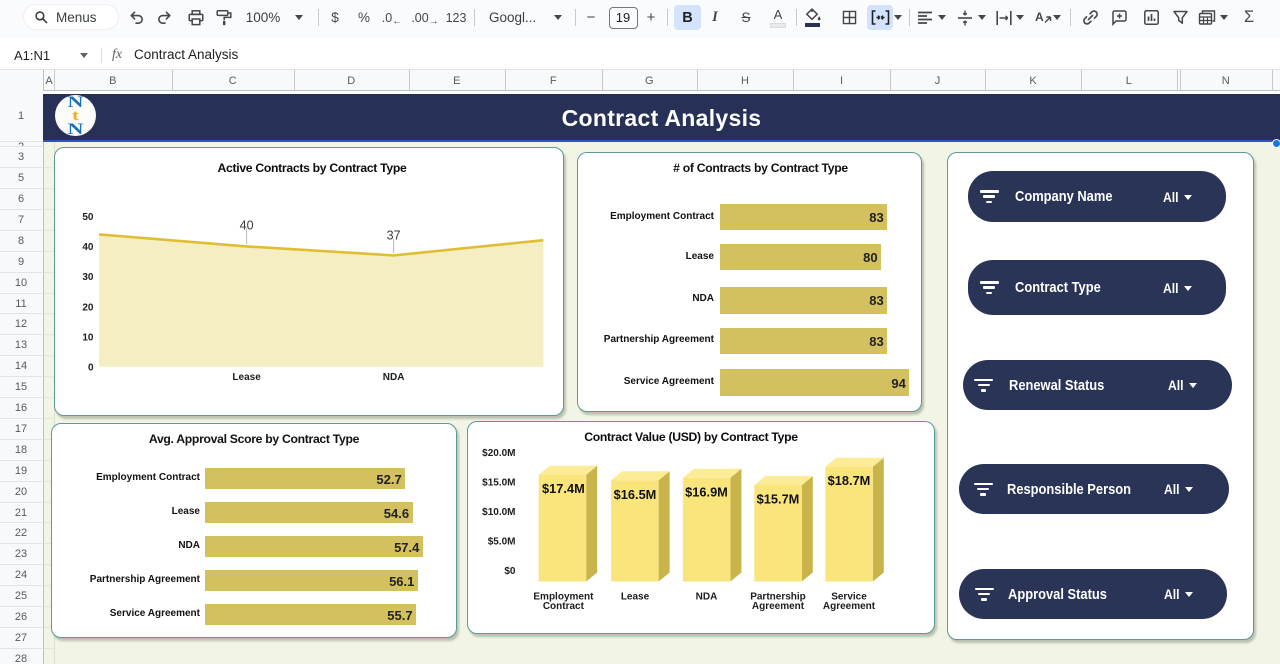  I want to click on svg-text: 10, so click(88, 337).